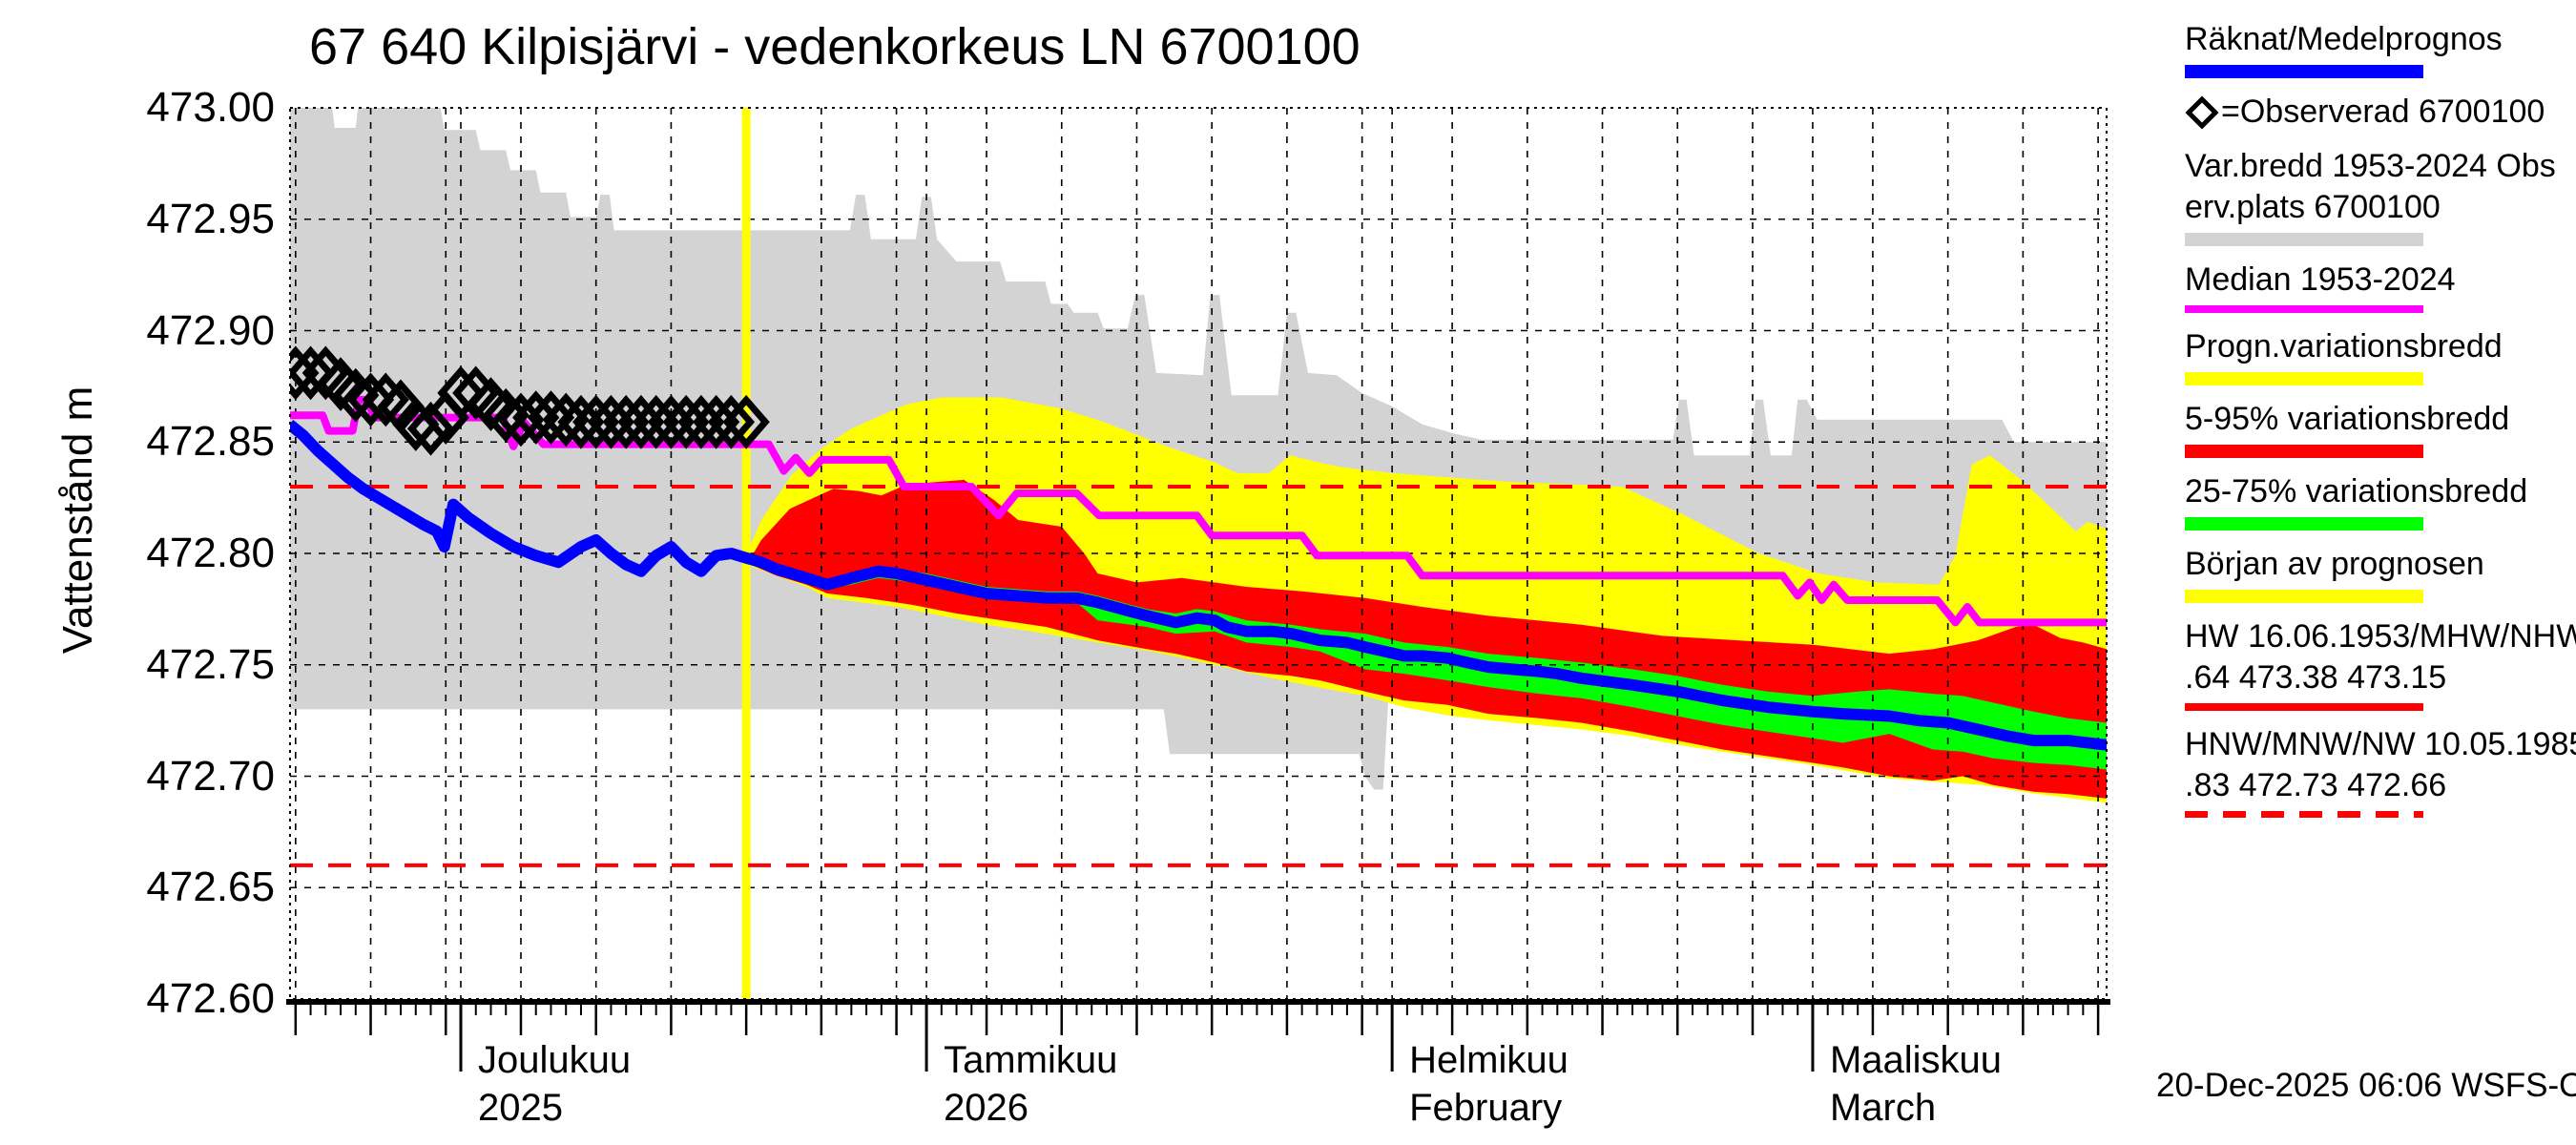 This screenshot has height=1145, width=2576. I want to click on legend-label: Median 1953-2024, so click(2320, 280).